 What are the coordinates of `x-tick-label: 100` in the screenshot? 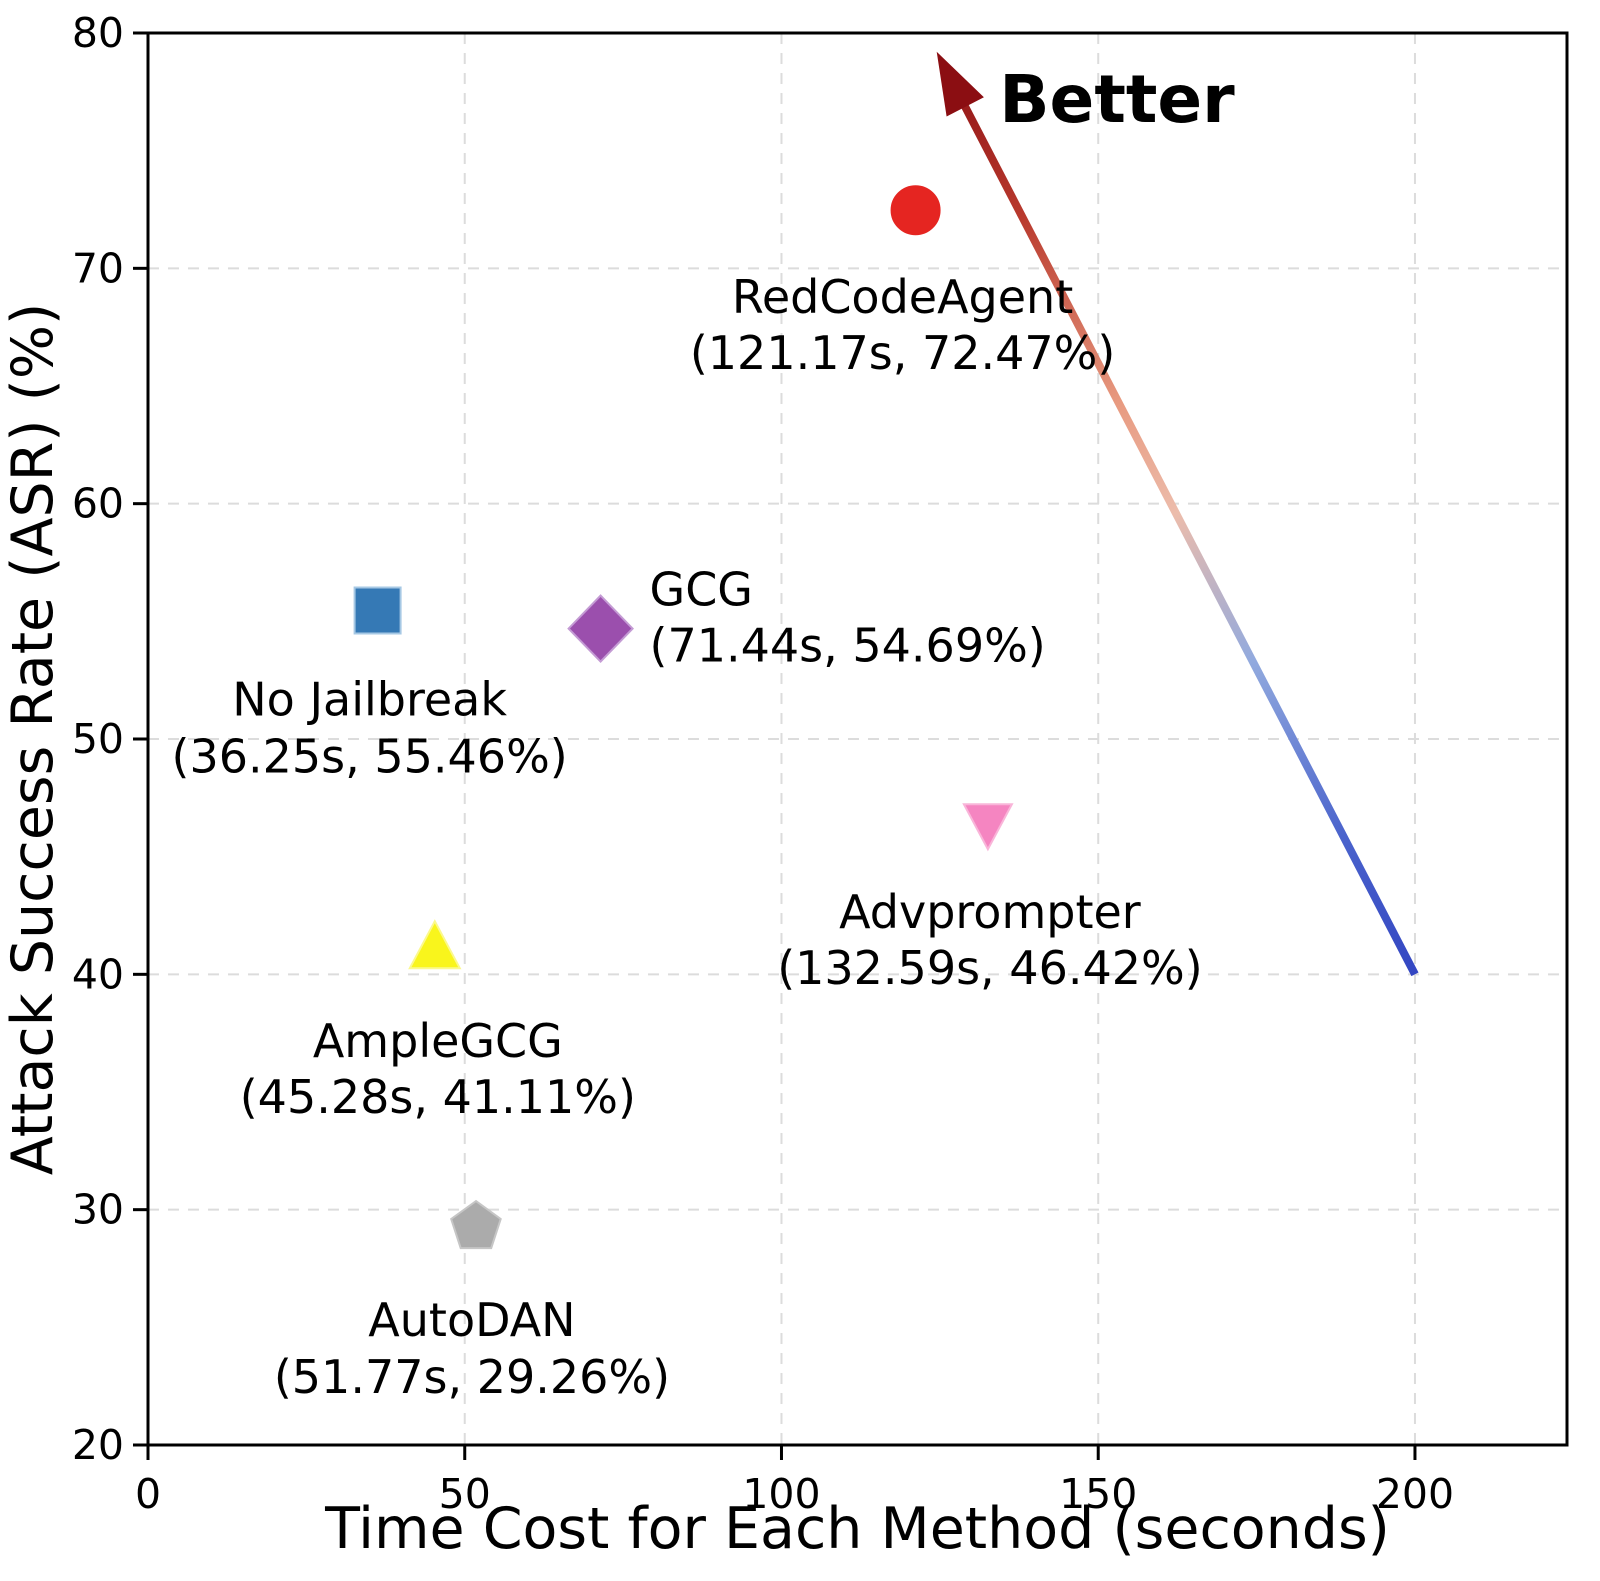 It's located at (781, 1494).